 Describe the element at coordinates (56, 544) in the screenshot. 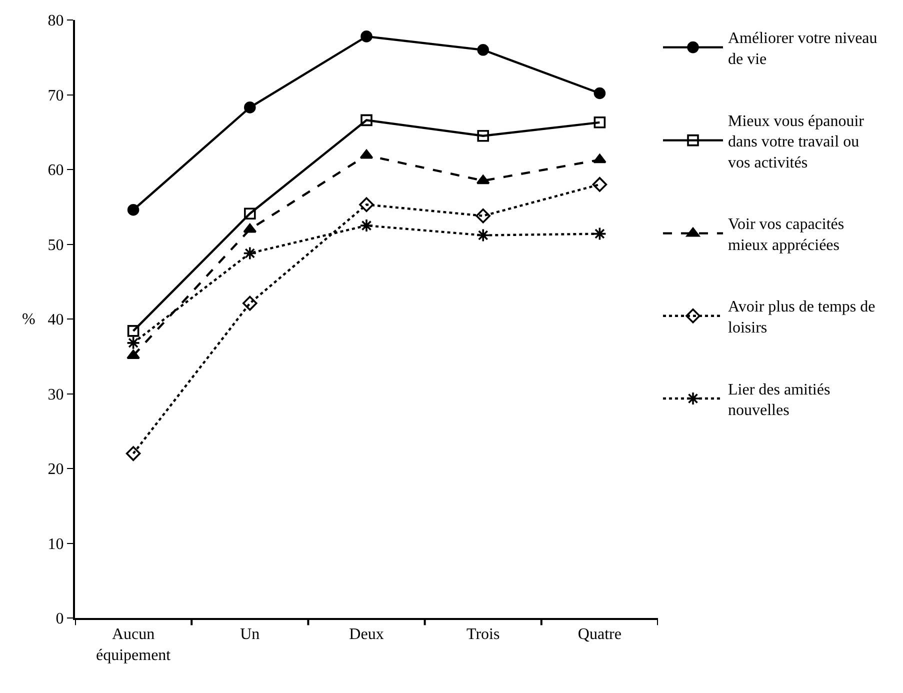

I see `y-tick-label: 10` at that location.